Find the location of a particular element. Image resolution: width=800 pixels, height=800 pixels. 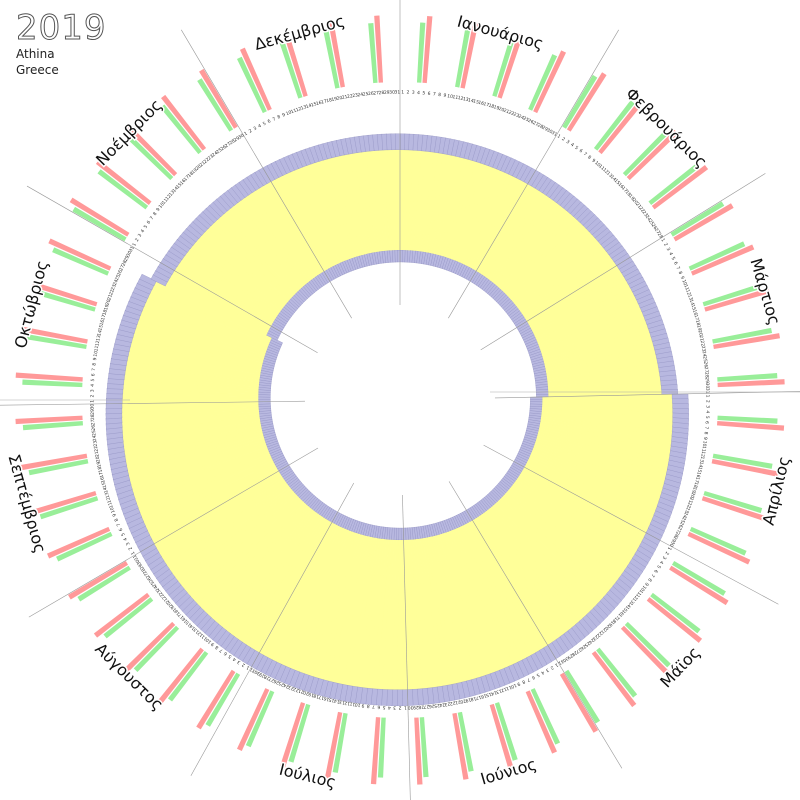

day-number-label: 5 is located at coordinates (264, 124).